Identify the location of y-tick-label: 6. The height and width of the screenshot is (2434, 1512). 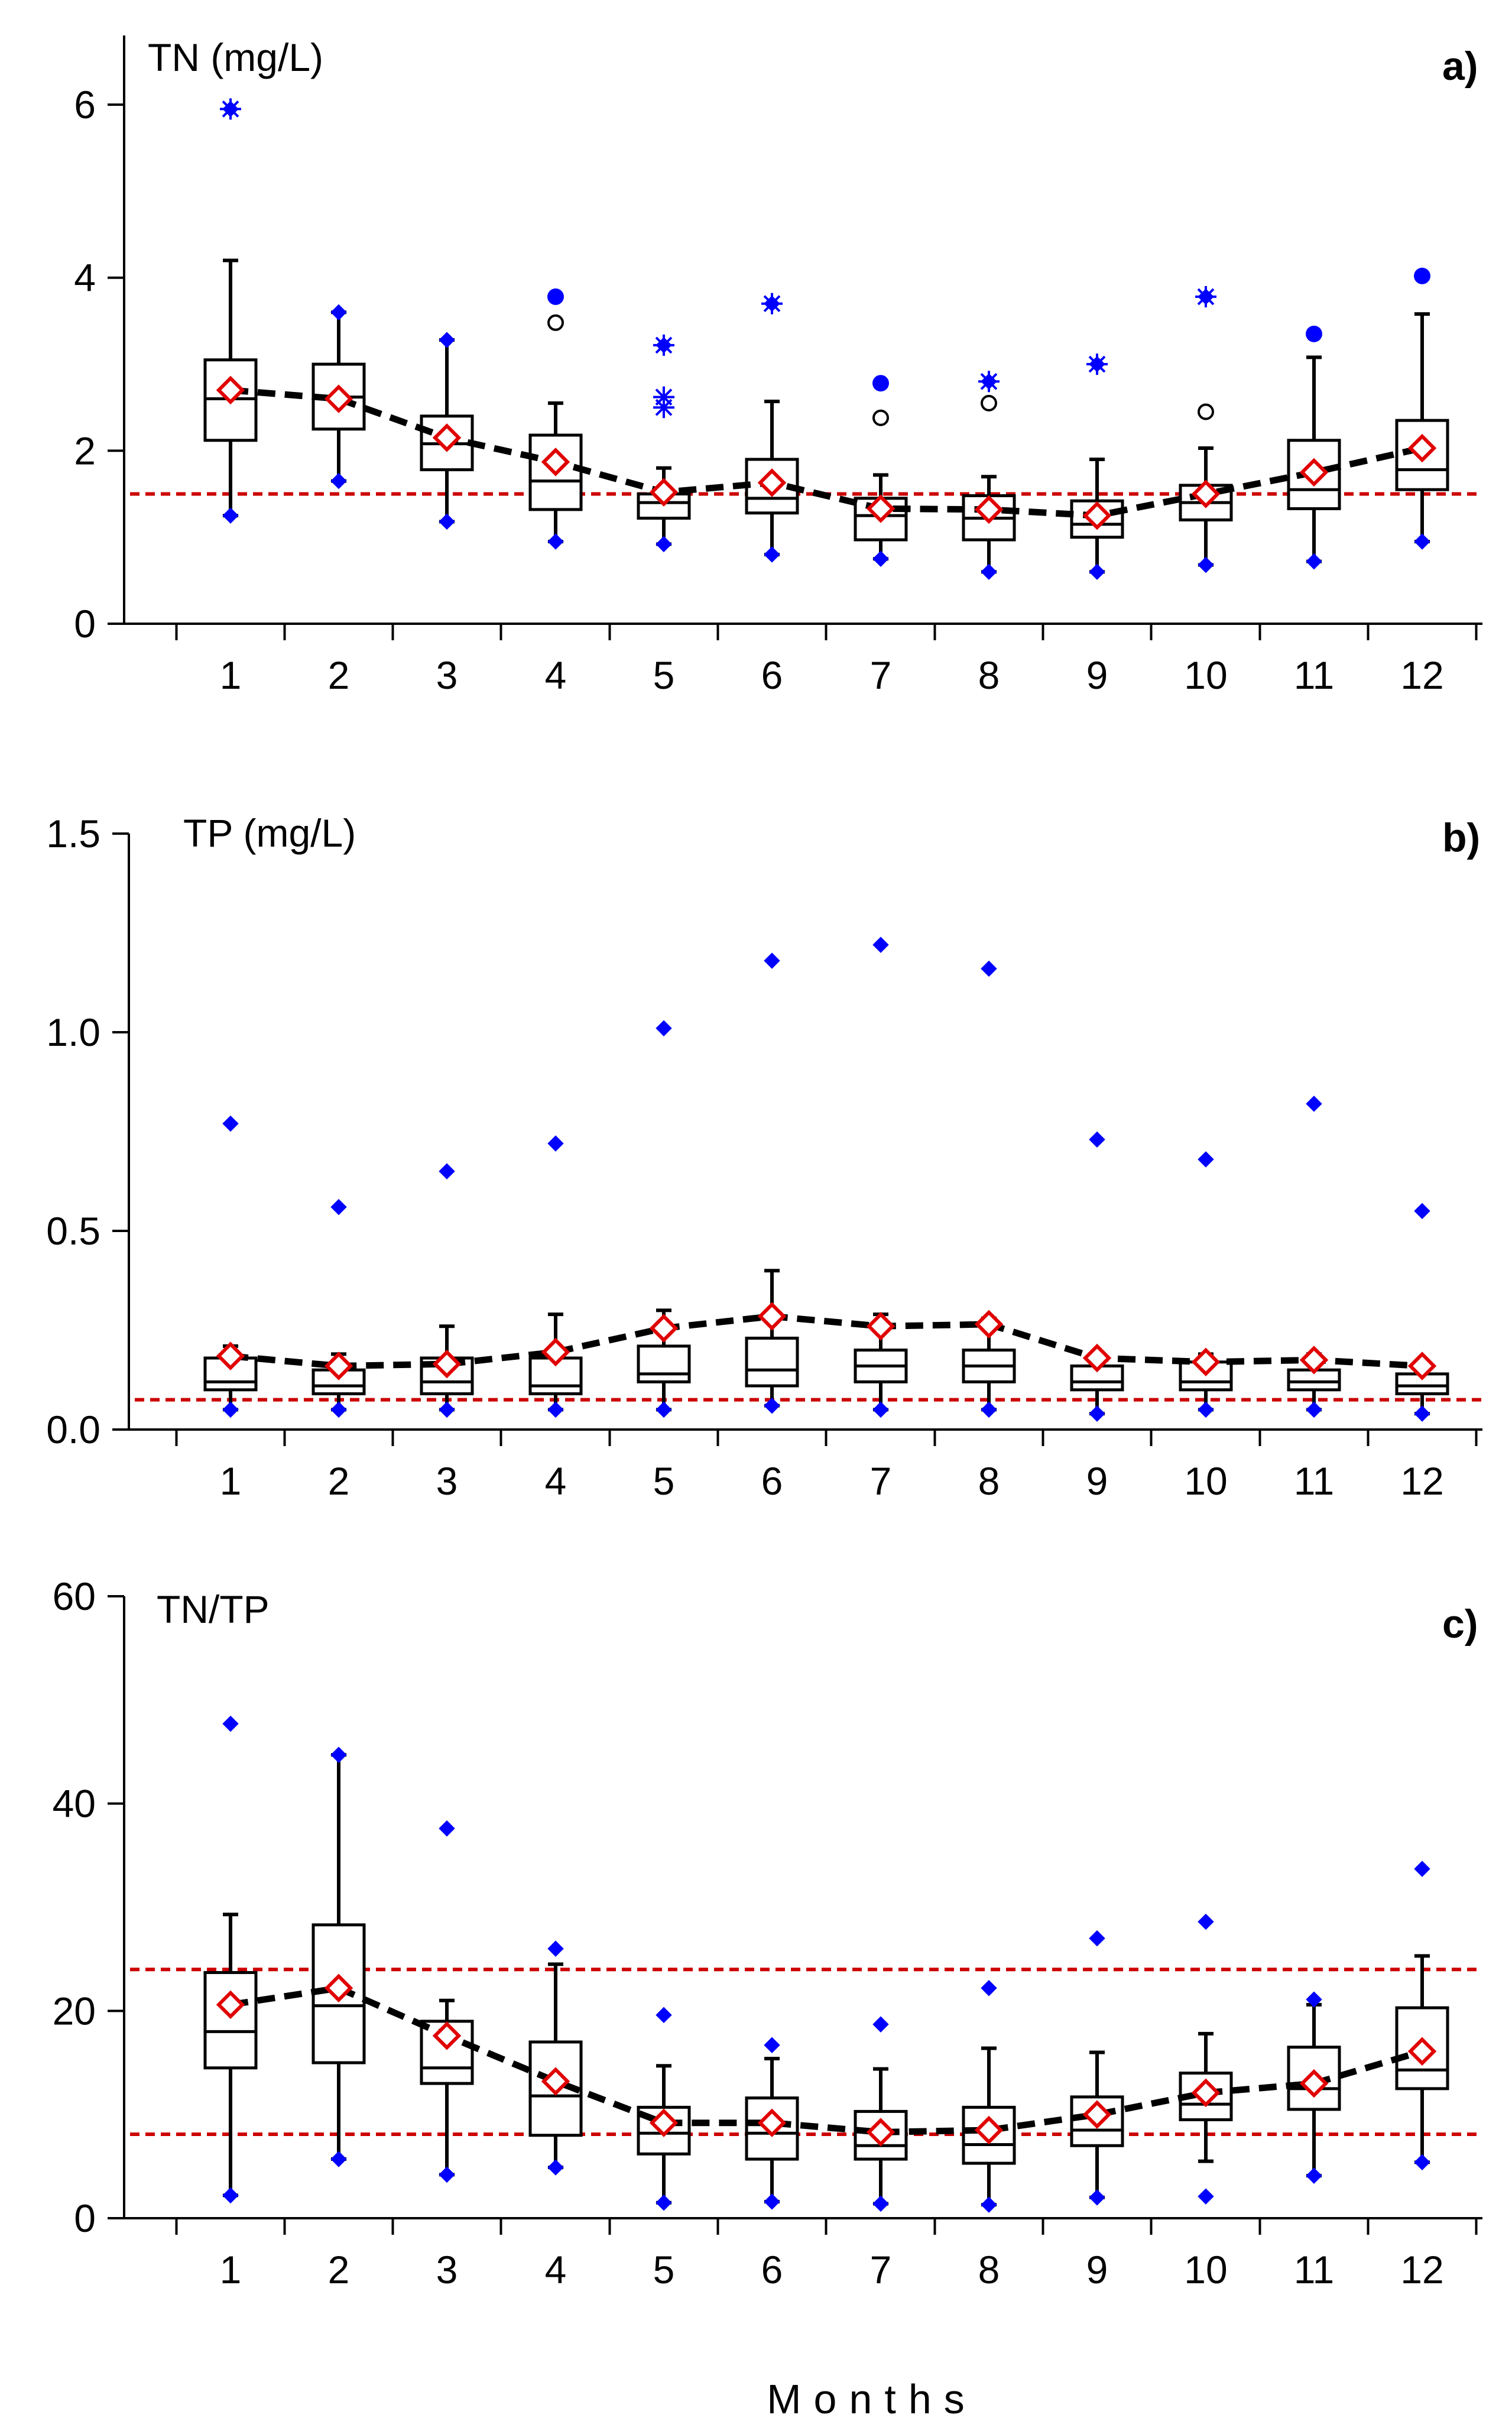
(85, 105).